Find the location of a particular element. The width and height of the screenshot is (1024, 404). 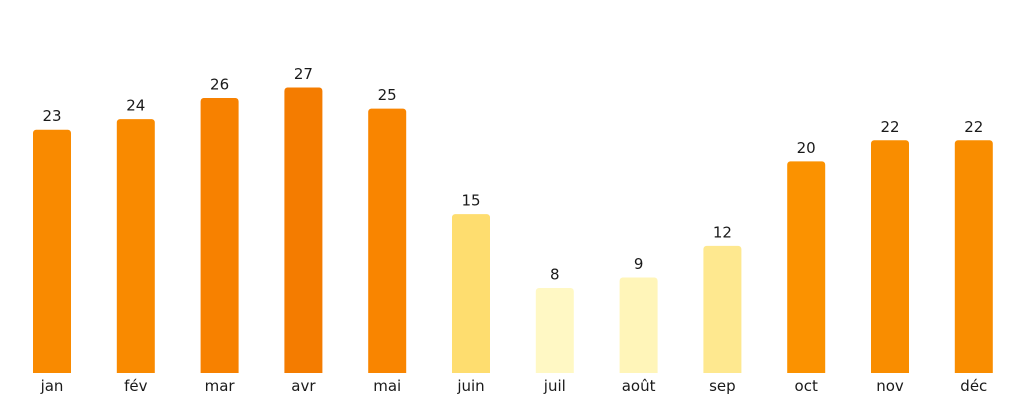

value-label-mai: 25 is located at coordinates (387, 95).